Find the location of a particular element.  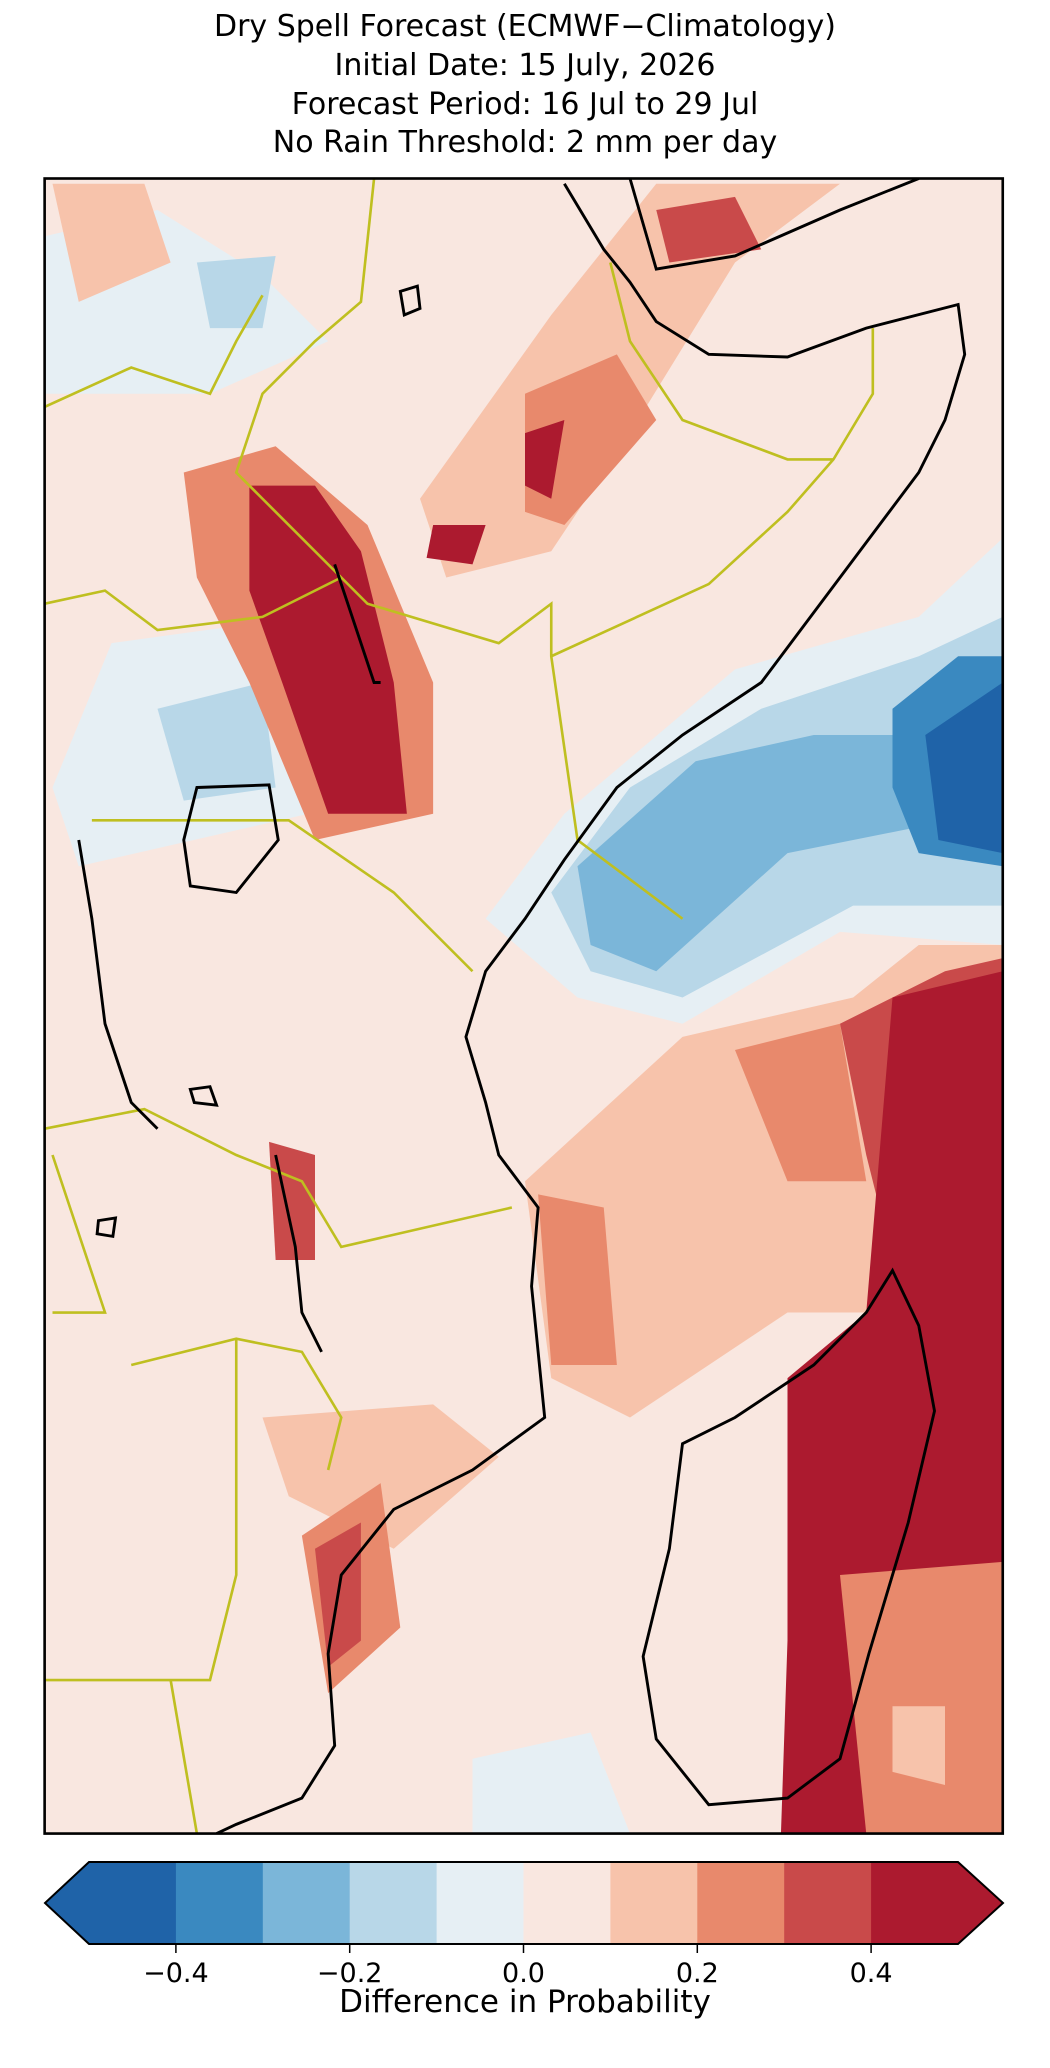

coastline is located at coordinates (774, 224).